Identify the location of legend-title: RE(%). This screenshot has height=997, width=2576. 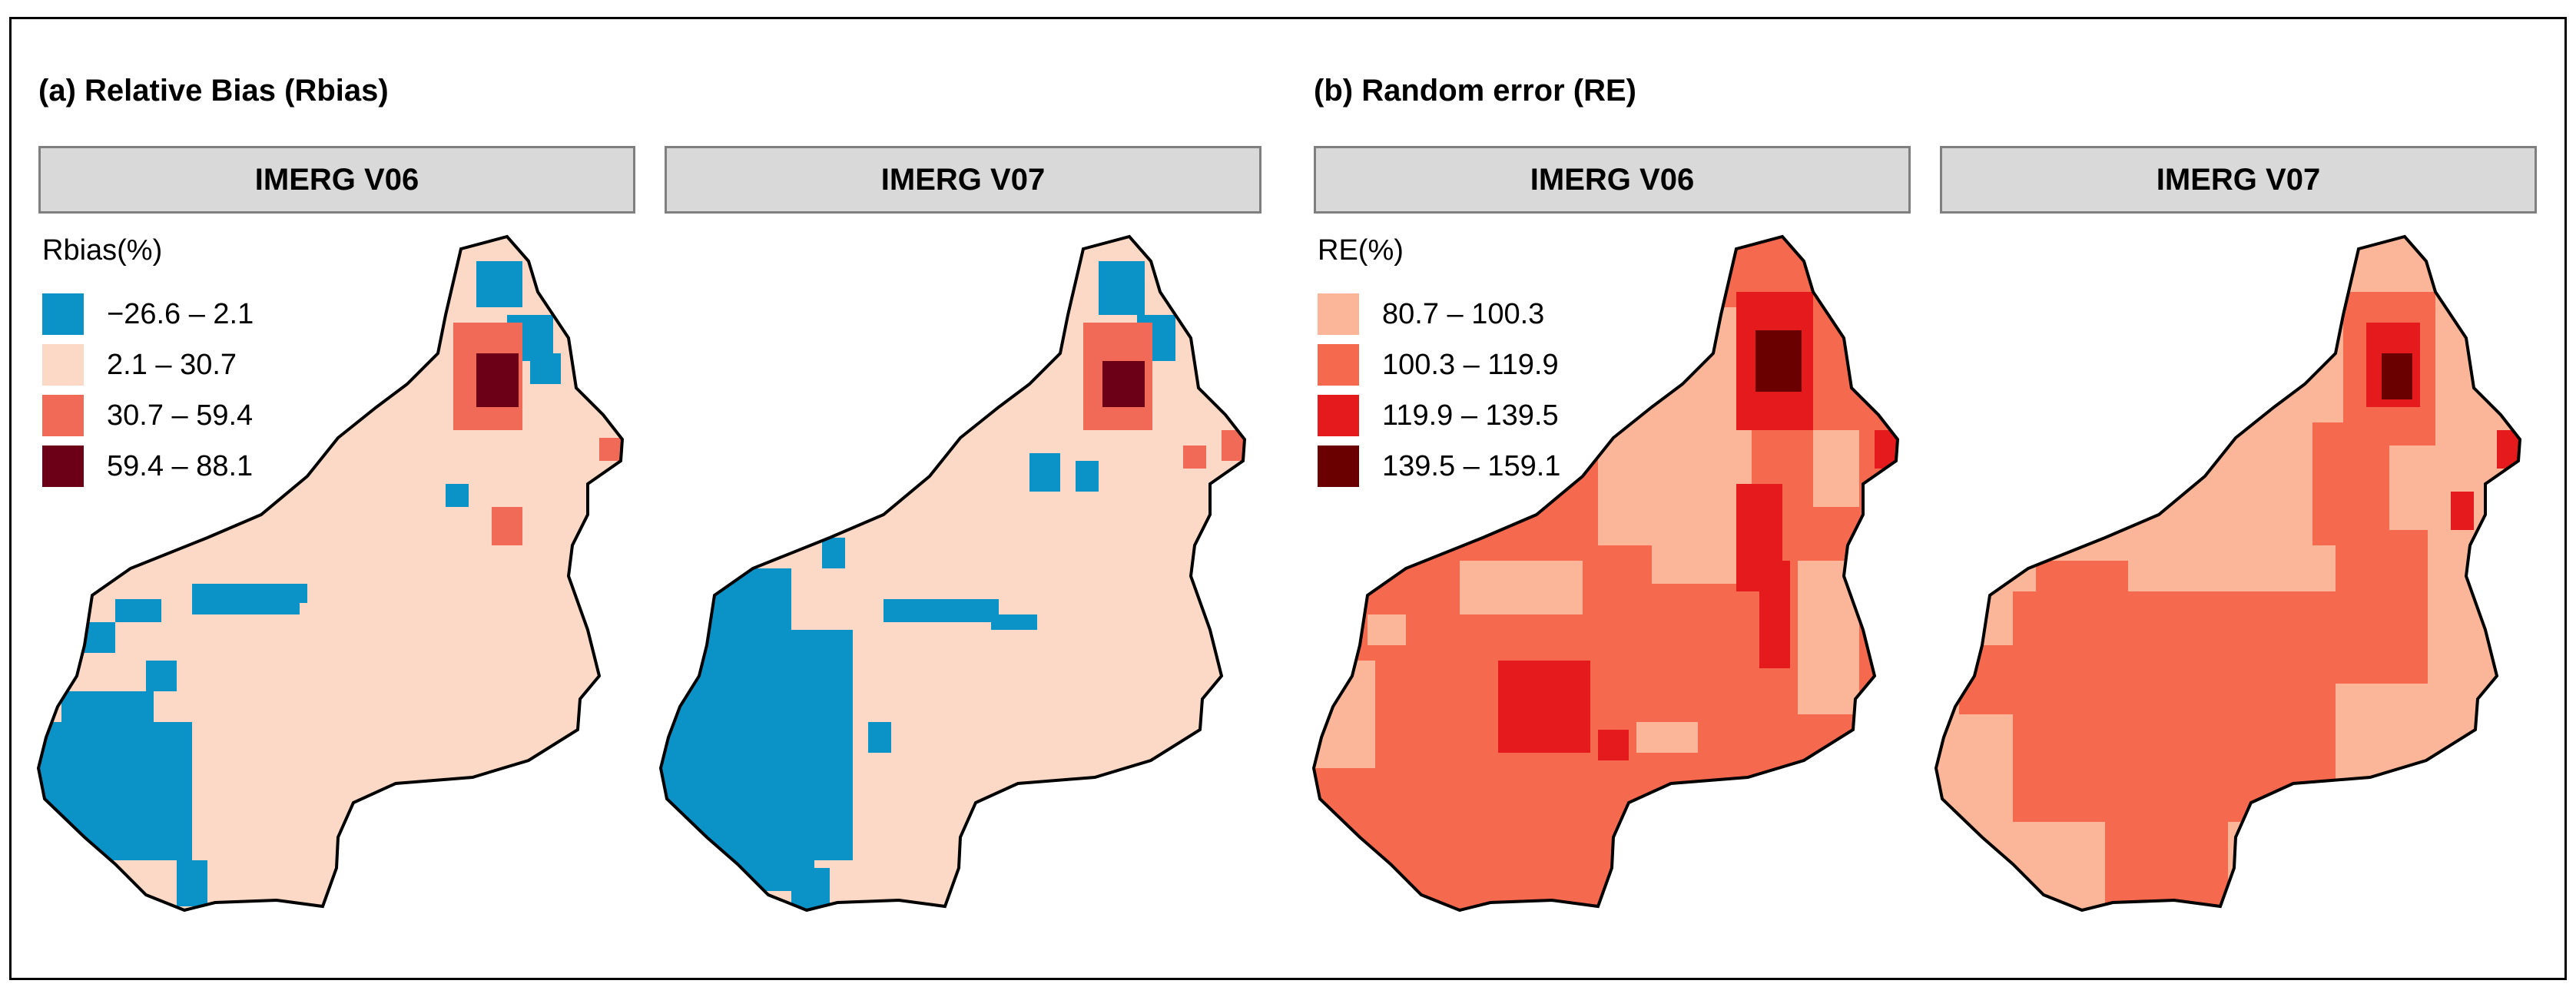
(1361, 250).